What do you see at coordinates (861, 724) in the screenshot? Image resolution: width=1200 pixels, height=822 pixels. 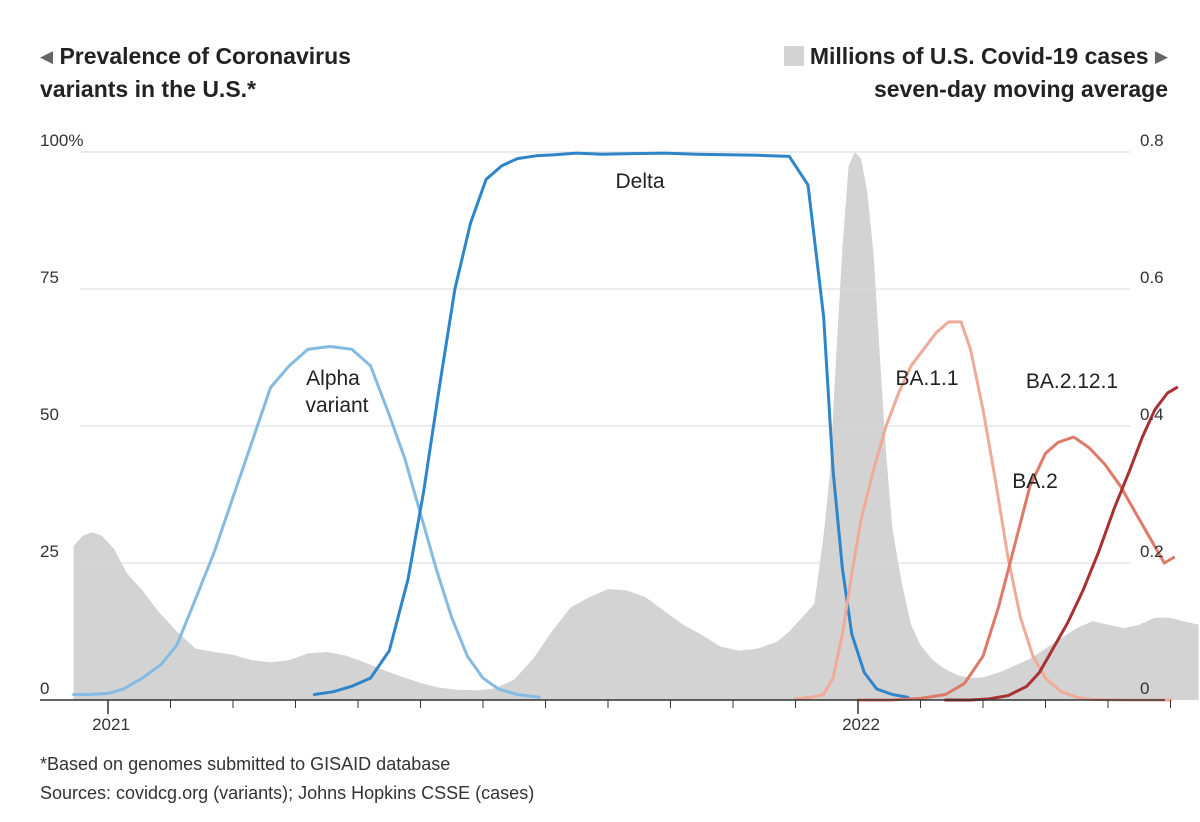 I see `year-label: 2022` at bounding box center [861, 724].